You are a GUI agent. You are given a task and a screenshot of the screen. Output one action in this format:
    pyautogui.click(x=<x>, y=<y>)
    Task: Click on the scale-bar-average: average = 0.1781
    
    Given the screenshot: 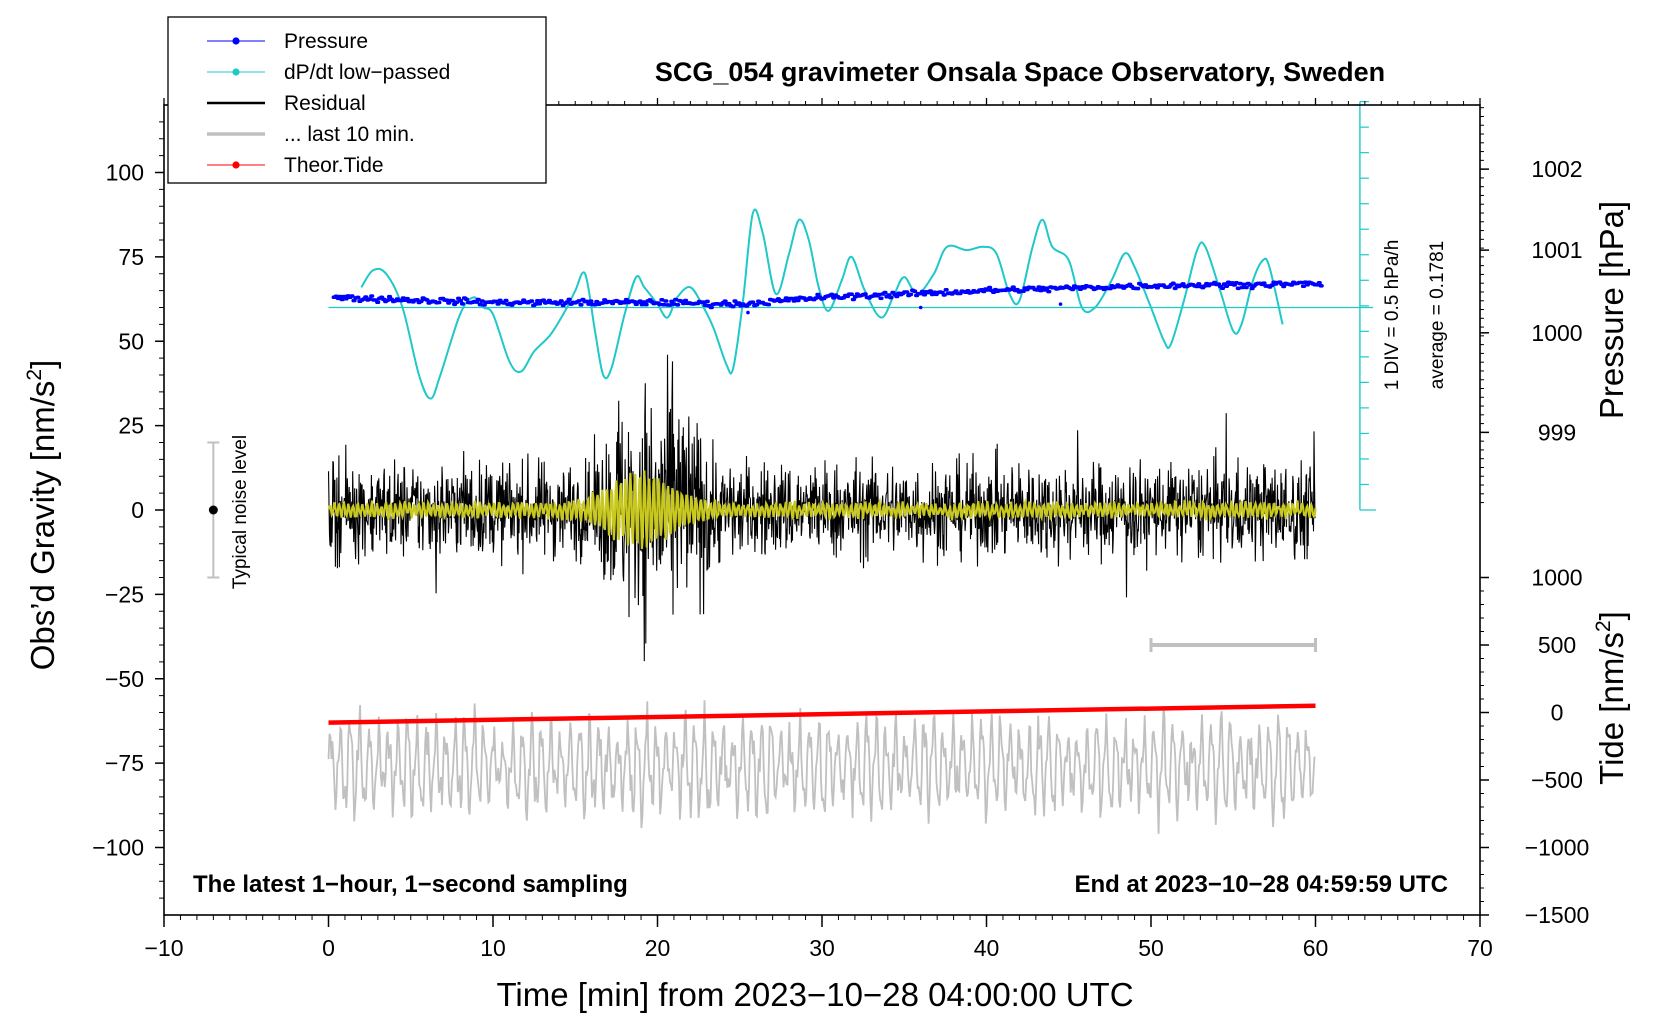 What is the action you would take?
    pyautogui.click(x=1437, y=315)
    